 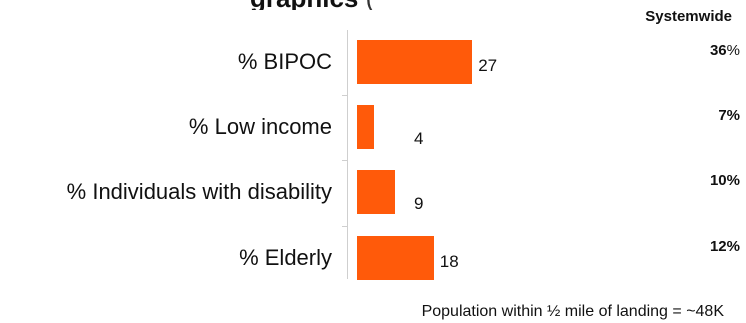 What do you see at coordinates (370, 5) in the screenshot?
I see `chart-title-paren: (` at bounding box center [370, 5].